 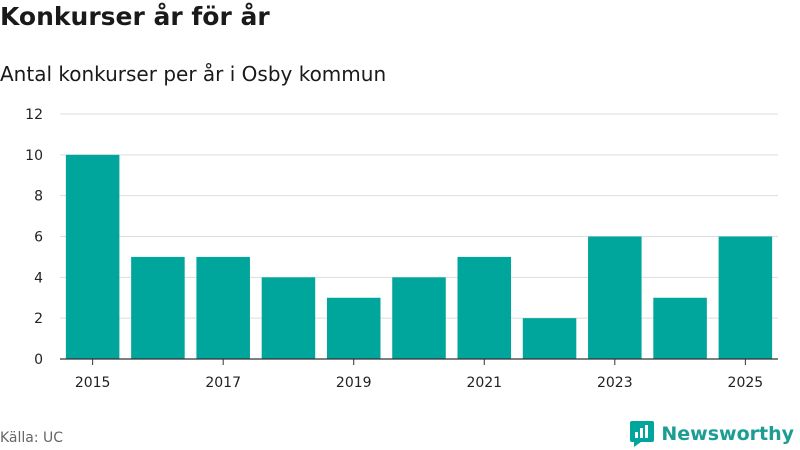 I want to click on bar-2019, so click(x=353, y=328).